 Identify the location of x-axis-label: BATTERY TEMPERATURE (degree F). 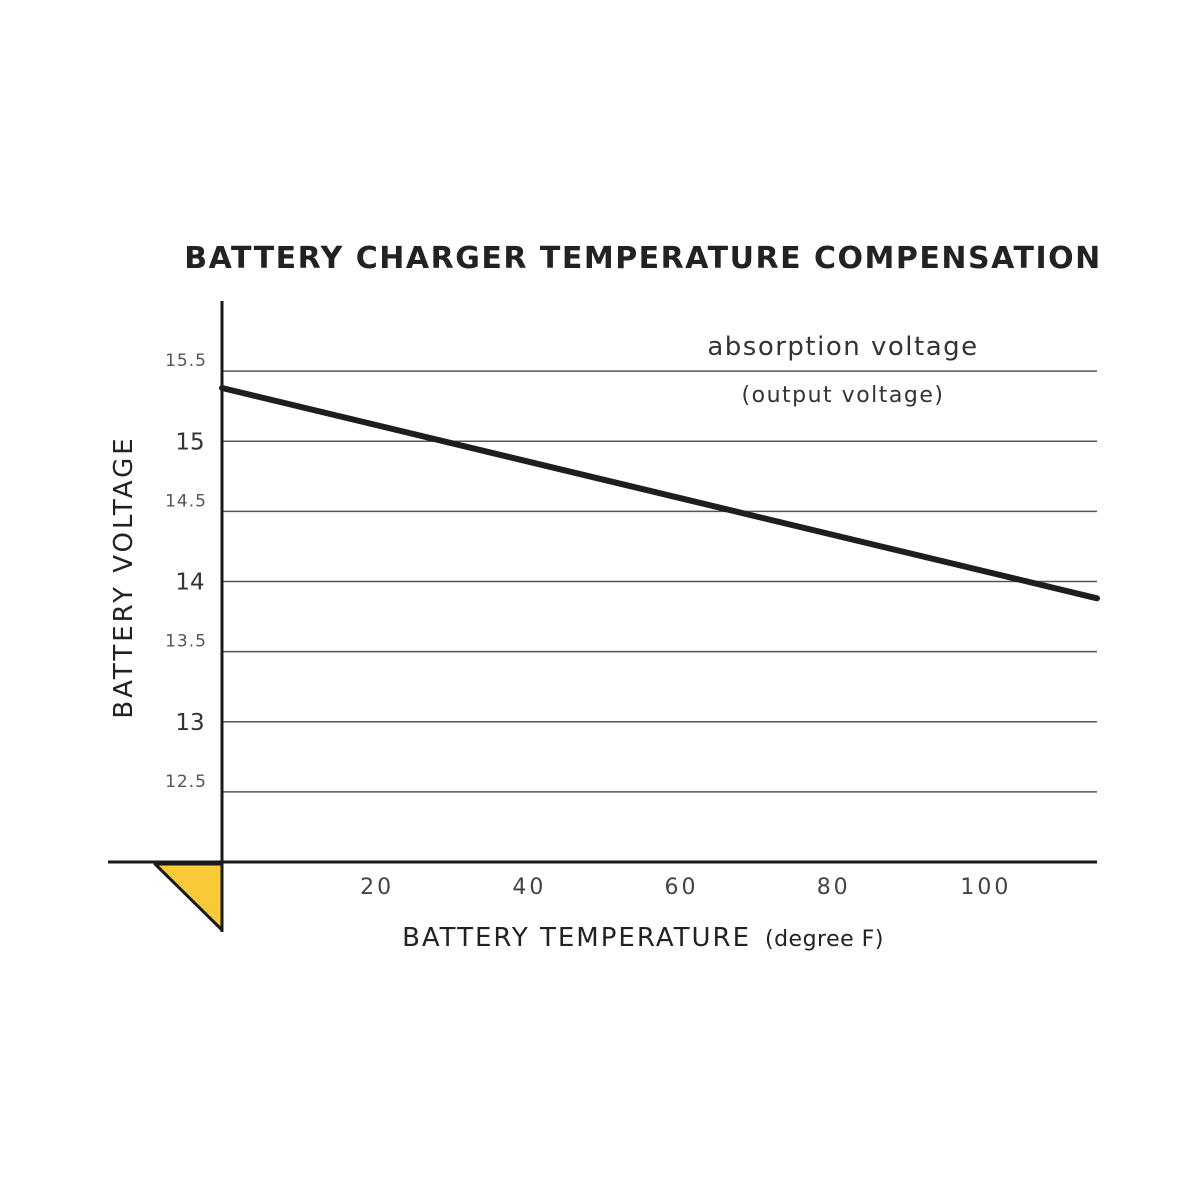
(643, 938).